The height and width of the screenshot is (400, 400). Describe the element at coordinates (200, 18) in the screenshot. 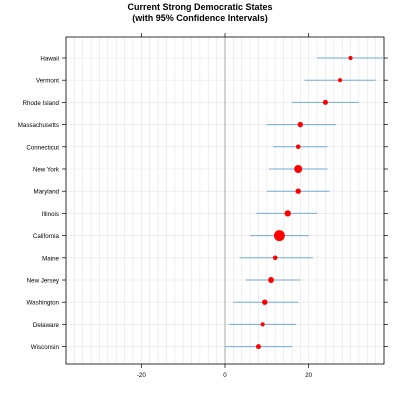

I see `chart-subtitle: (with 95% Confidence Intervals)` at that location.